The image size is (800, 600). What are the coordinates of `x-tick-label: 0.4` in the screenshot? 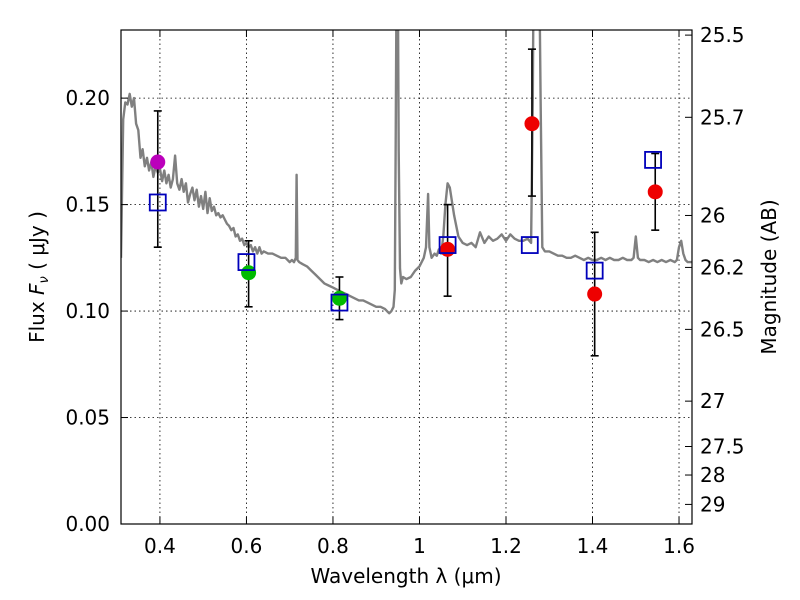 It's located at (160, 546).